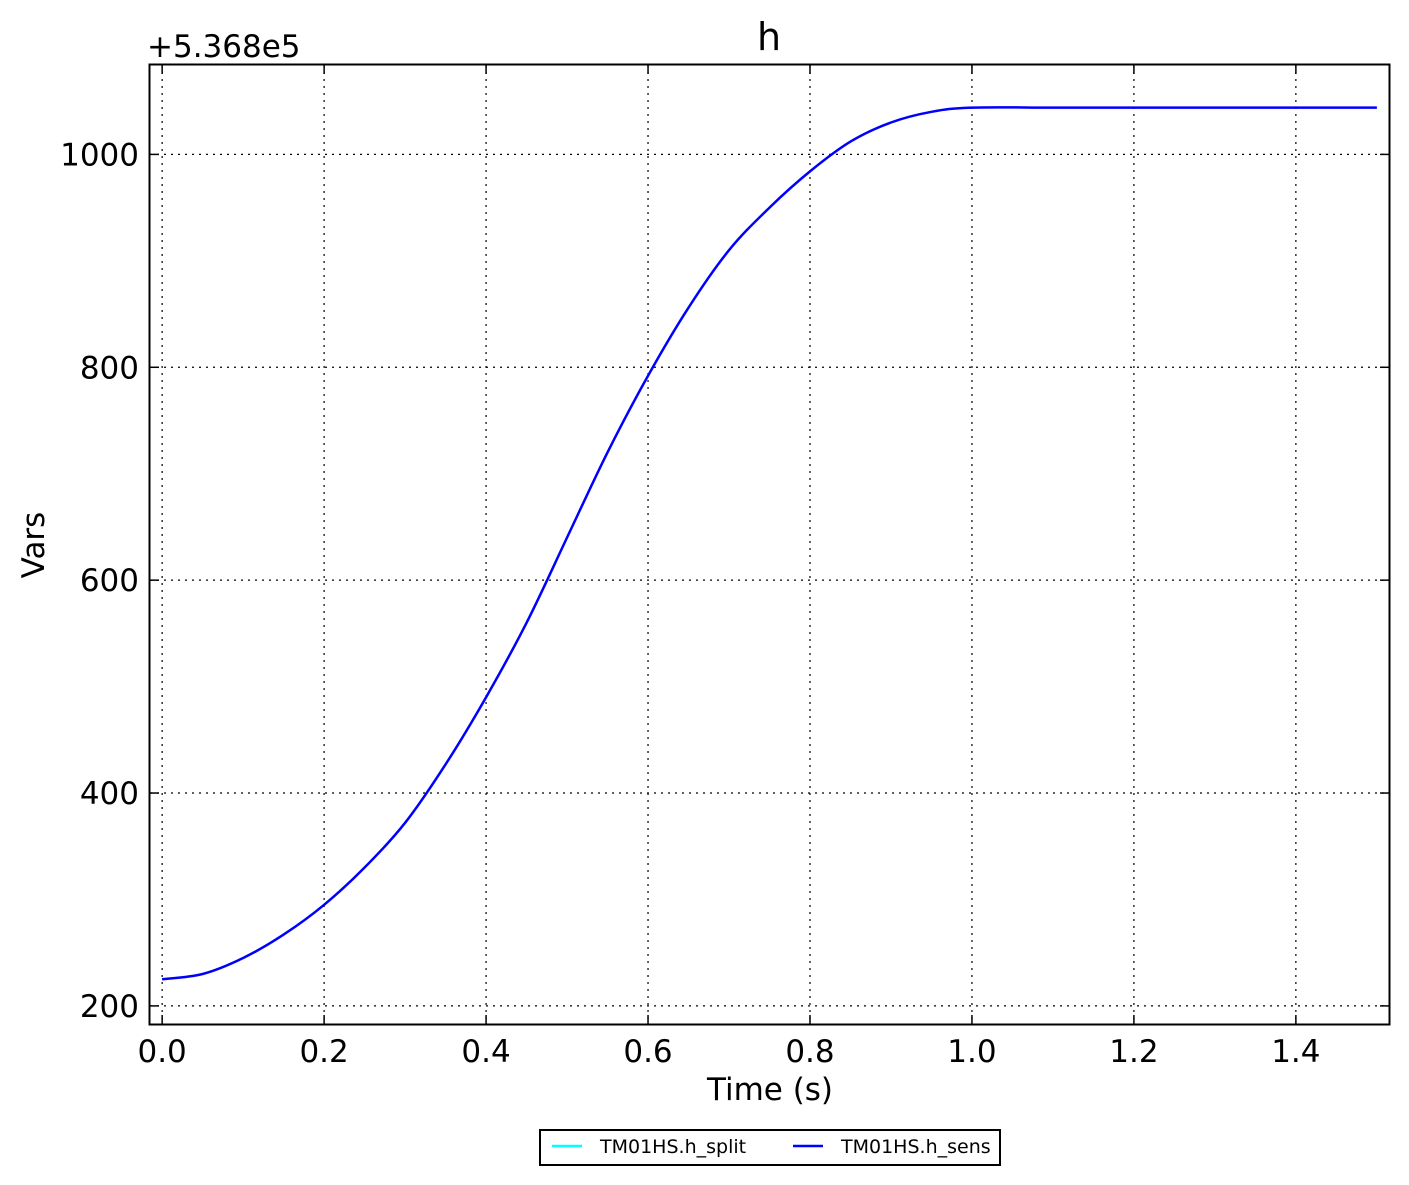 The height and width of the screenshot is (1185, 1409). What do you see at coordinates (809, 1052) in the screenshot?
I see `x-tick-label: 0.8` at bounding box center [809, 1052].